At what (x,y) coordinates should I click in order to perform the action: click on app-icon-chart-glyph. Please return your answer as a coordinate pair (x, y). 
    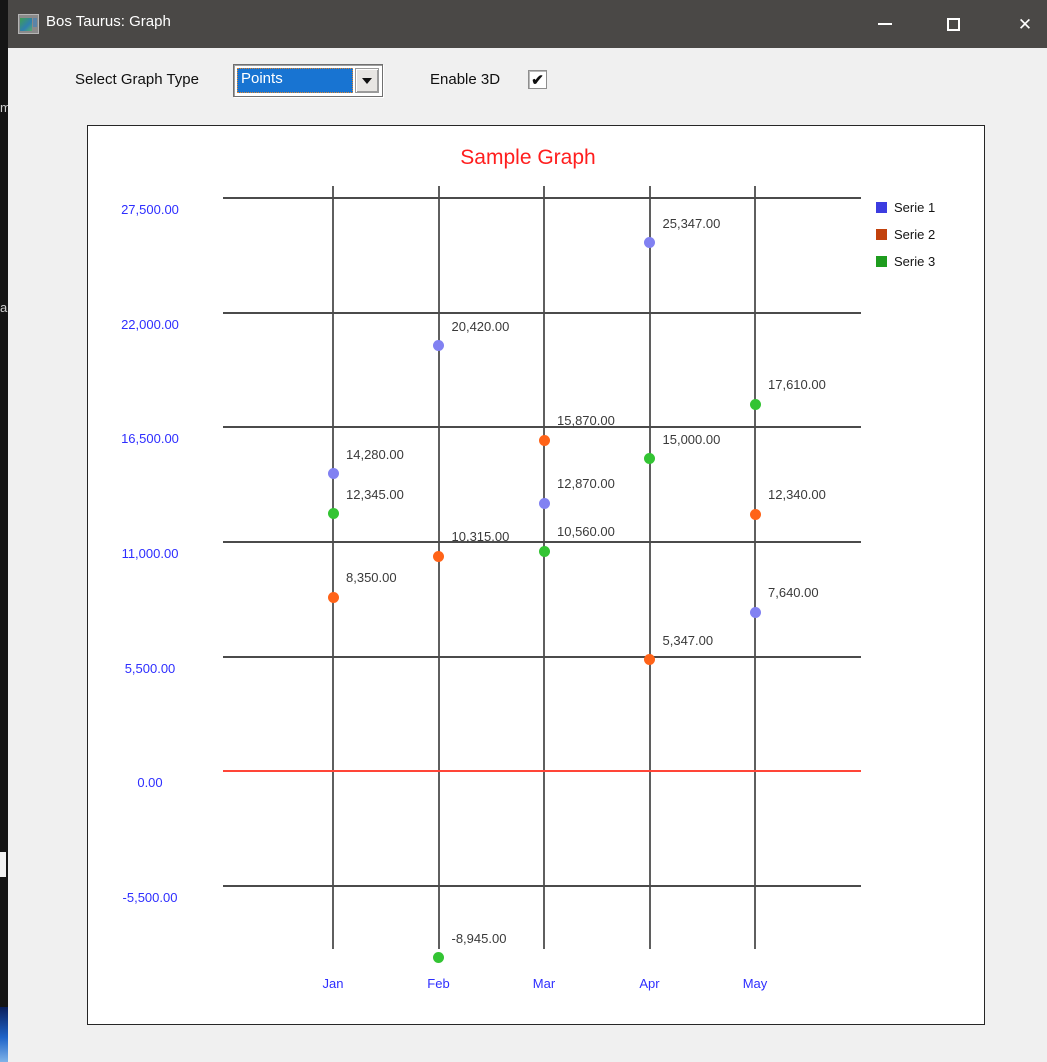
    Looking at the image, I should click on (26, 24).